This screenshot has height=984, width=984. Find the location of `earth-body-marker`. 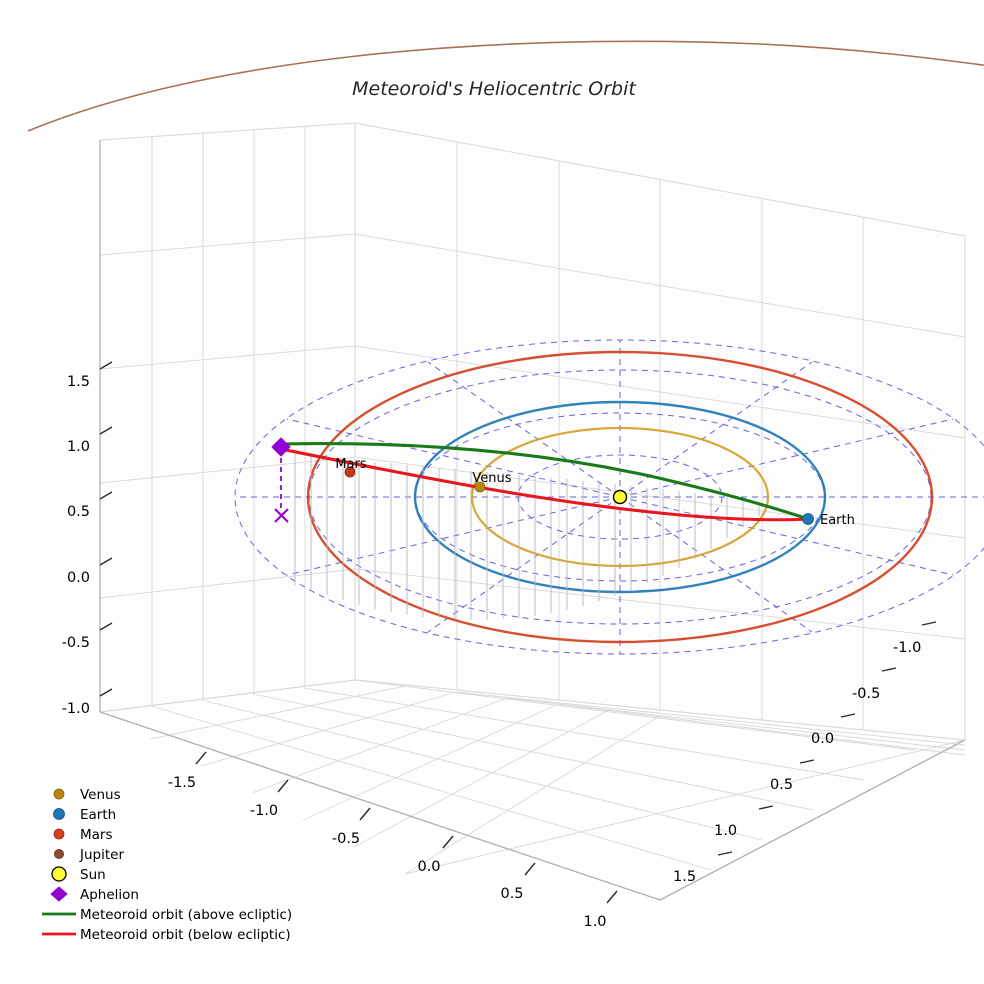

earth-body-marker is located at coordinates (808, 519).